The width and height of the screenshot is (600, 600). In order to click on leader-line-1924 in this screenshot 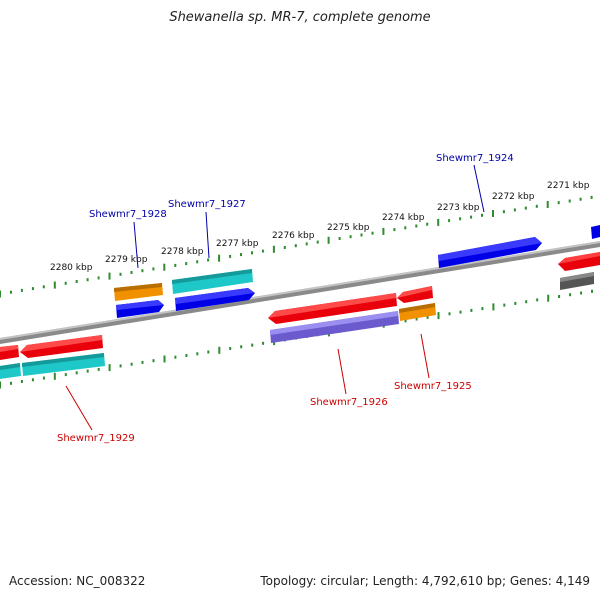, I will do `click(479, 188)`.